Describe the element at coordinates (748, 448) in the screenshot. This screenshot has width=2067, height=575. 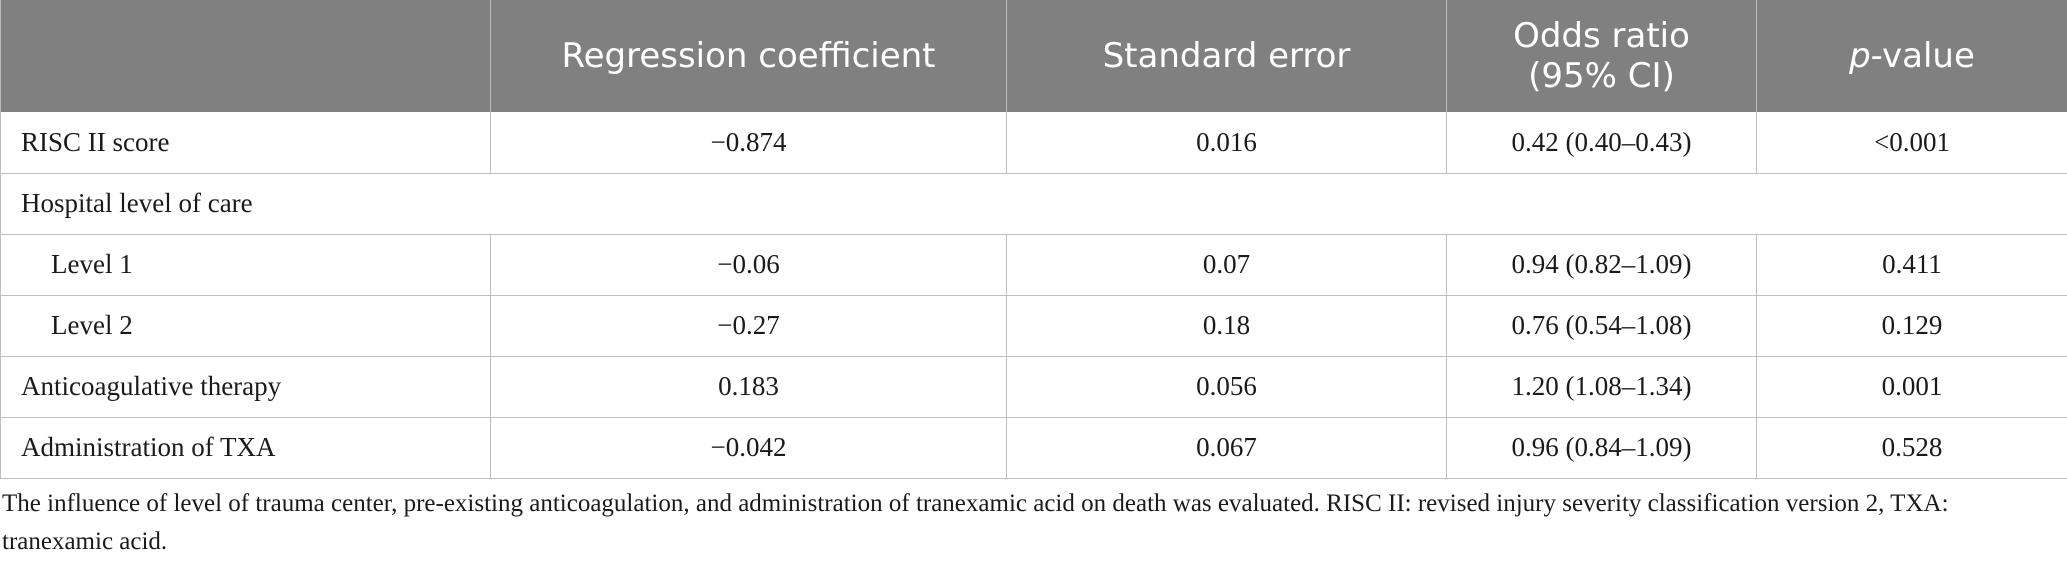
I see `cell-coefficient: −0.042` at that location.